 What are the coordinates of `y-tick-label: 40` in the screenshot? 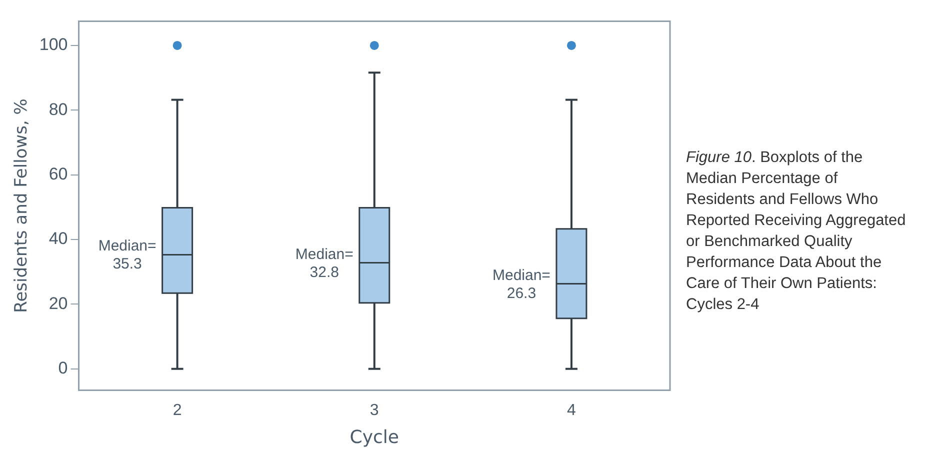 It's located at (58, 238).